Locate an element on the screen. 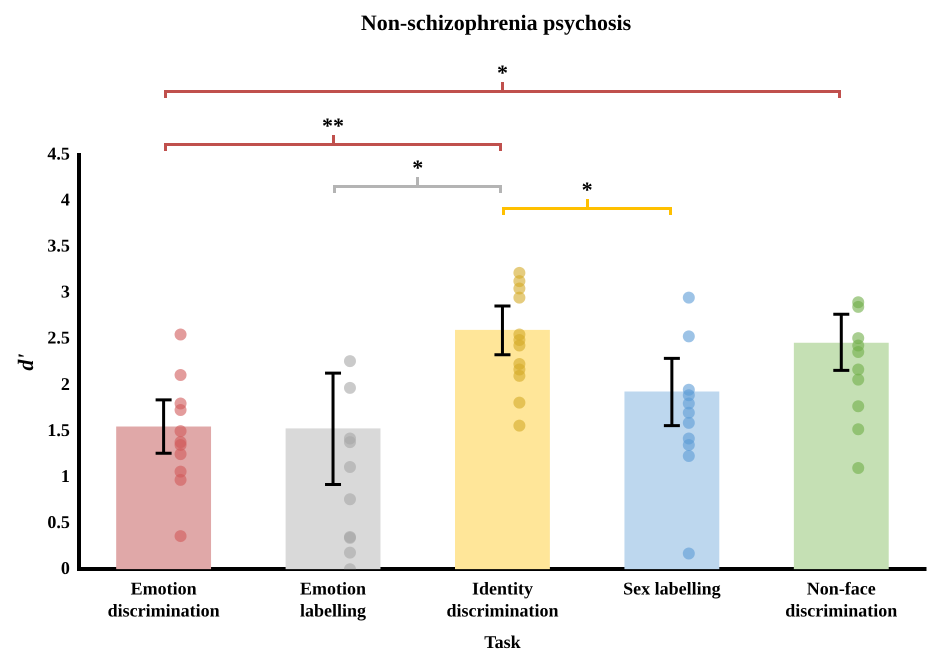 This screenshot has height=670, width=932. y-tick-label: 1 is located at coordinates (65, 476).